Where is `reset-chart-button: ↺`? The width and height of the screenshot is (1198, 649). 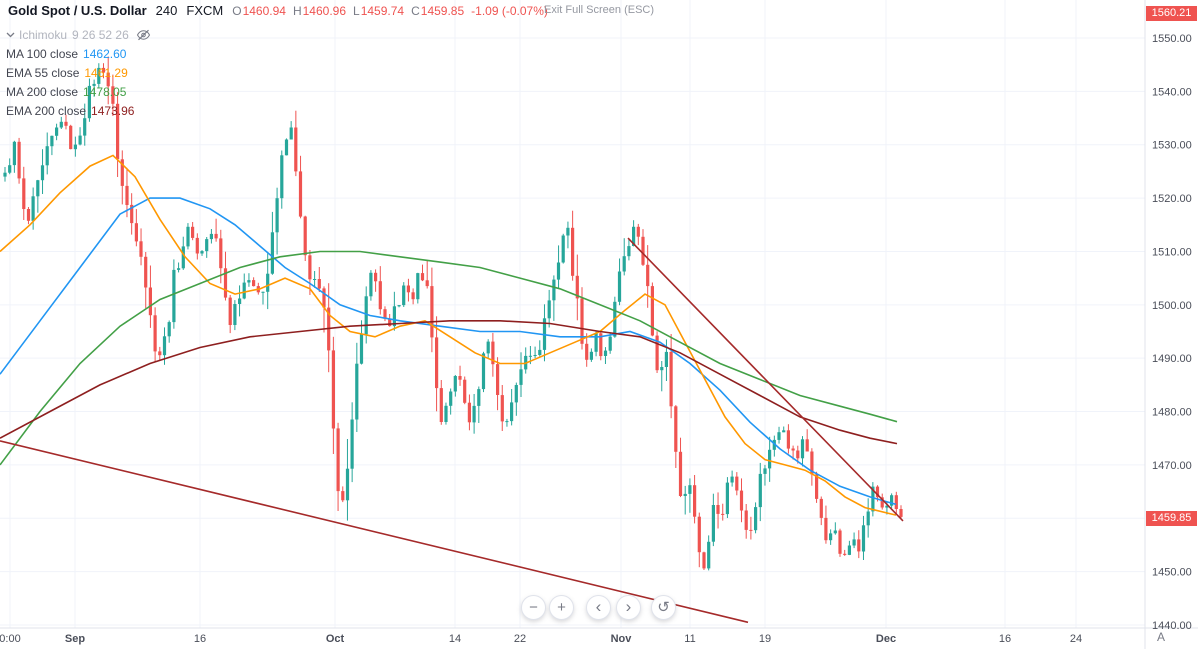 reset-chart-button: ↺ is located at coordinates (663, 607).